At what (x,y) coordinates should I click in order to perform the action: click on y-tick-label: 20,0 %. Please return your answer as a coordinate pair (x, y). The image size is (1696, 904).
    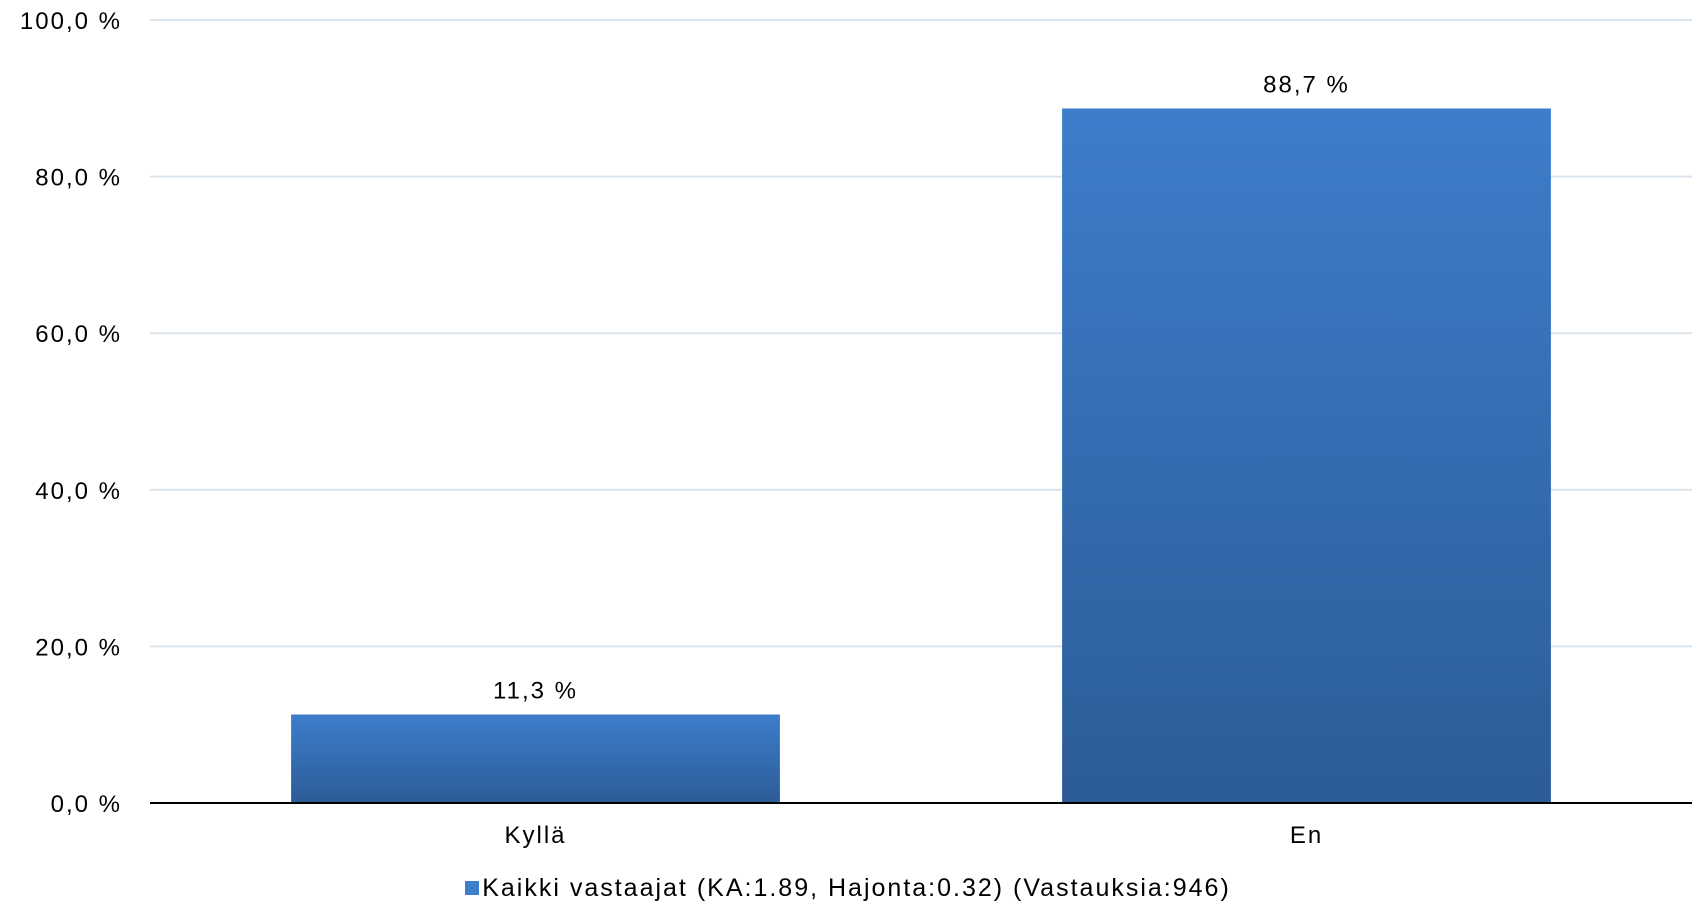
    Looking at the image, I should click on (78, 647).